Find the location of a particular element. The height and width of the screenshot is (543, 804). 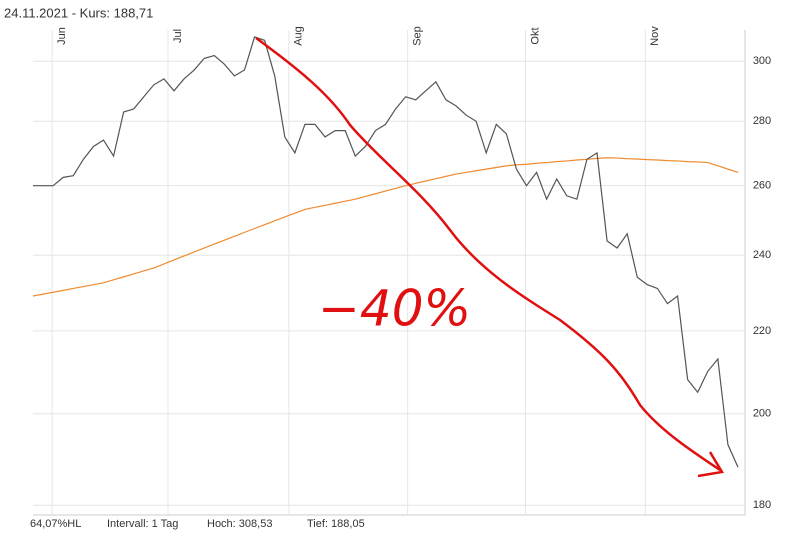

footer-item: Hoch: 308,53 is located at coordinates (239, 524).